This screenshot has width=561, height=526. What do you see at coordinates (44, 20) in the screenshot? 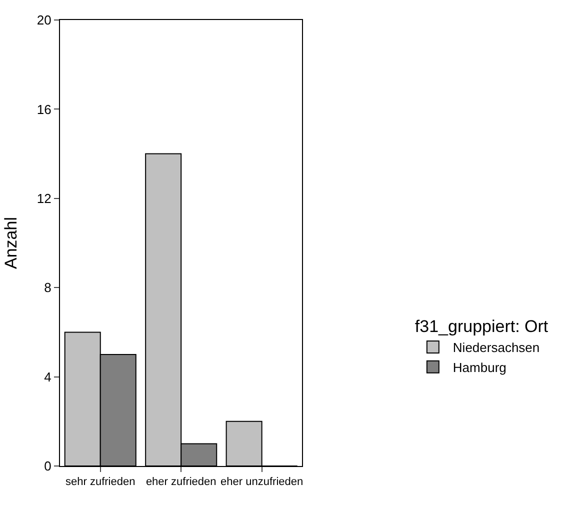
I see `y-tick-label: 20` at bounding box center [44, 20].